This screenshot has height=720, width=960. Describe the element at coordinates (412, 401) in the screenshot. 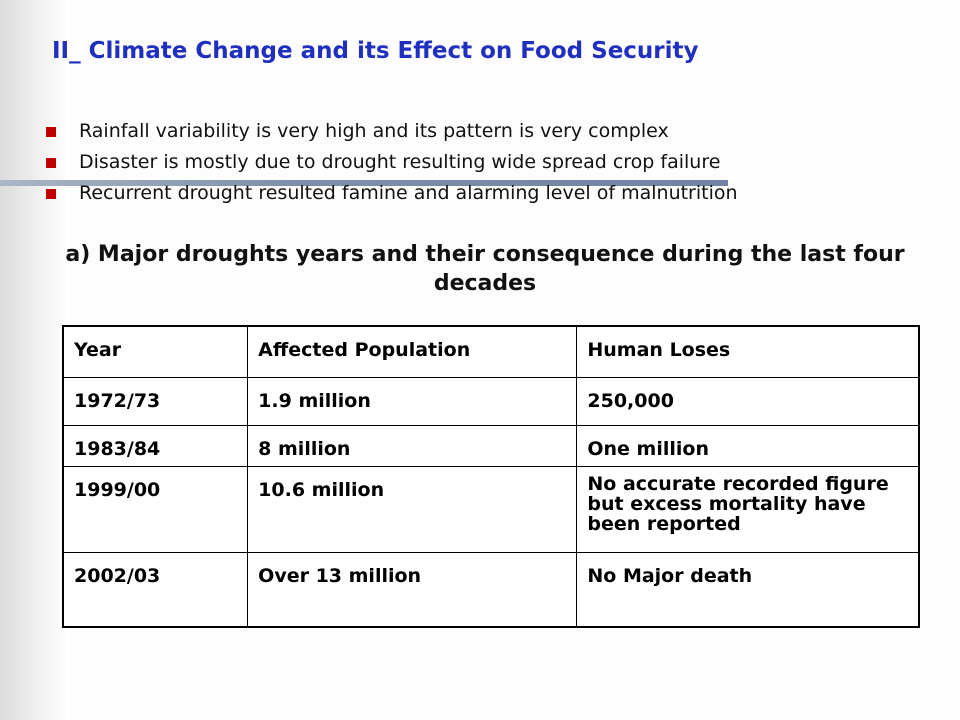

I see `cell-affected-population: 1.9 million` at that location.